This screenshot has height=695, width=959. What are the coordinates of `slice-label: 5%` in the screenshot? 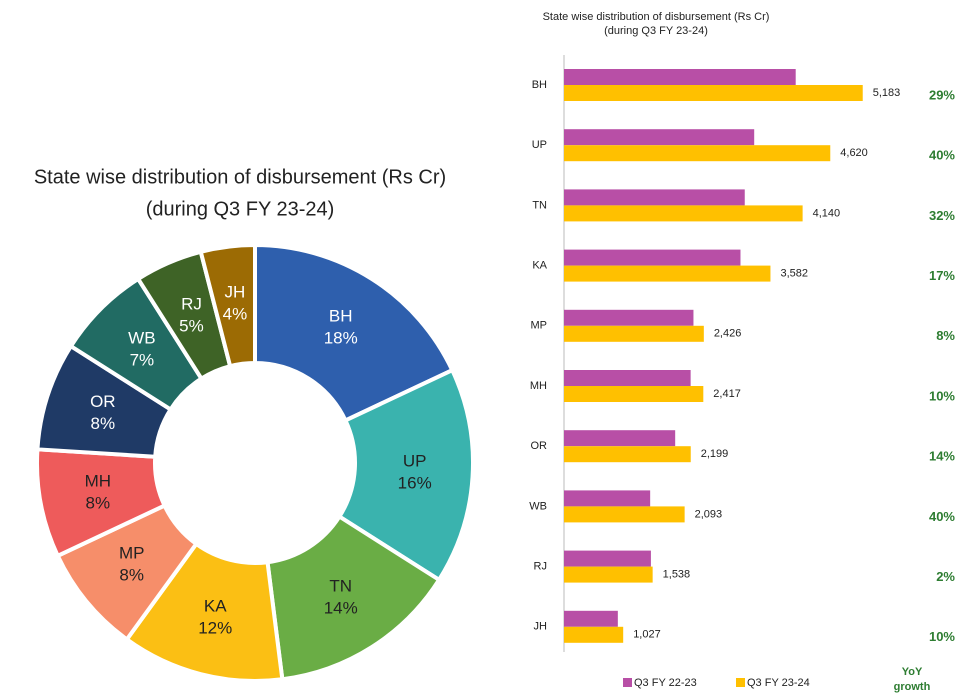 It's located at (191, 326).